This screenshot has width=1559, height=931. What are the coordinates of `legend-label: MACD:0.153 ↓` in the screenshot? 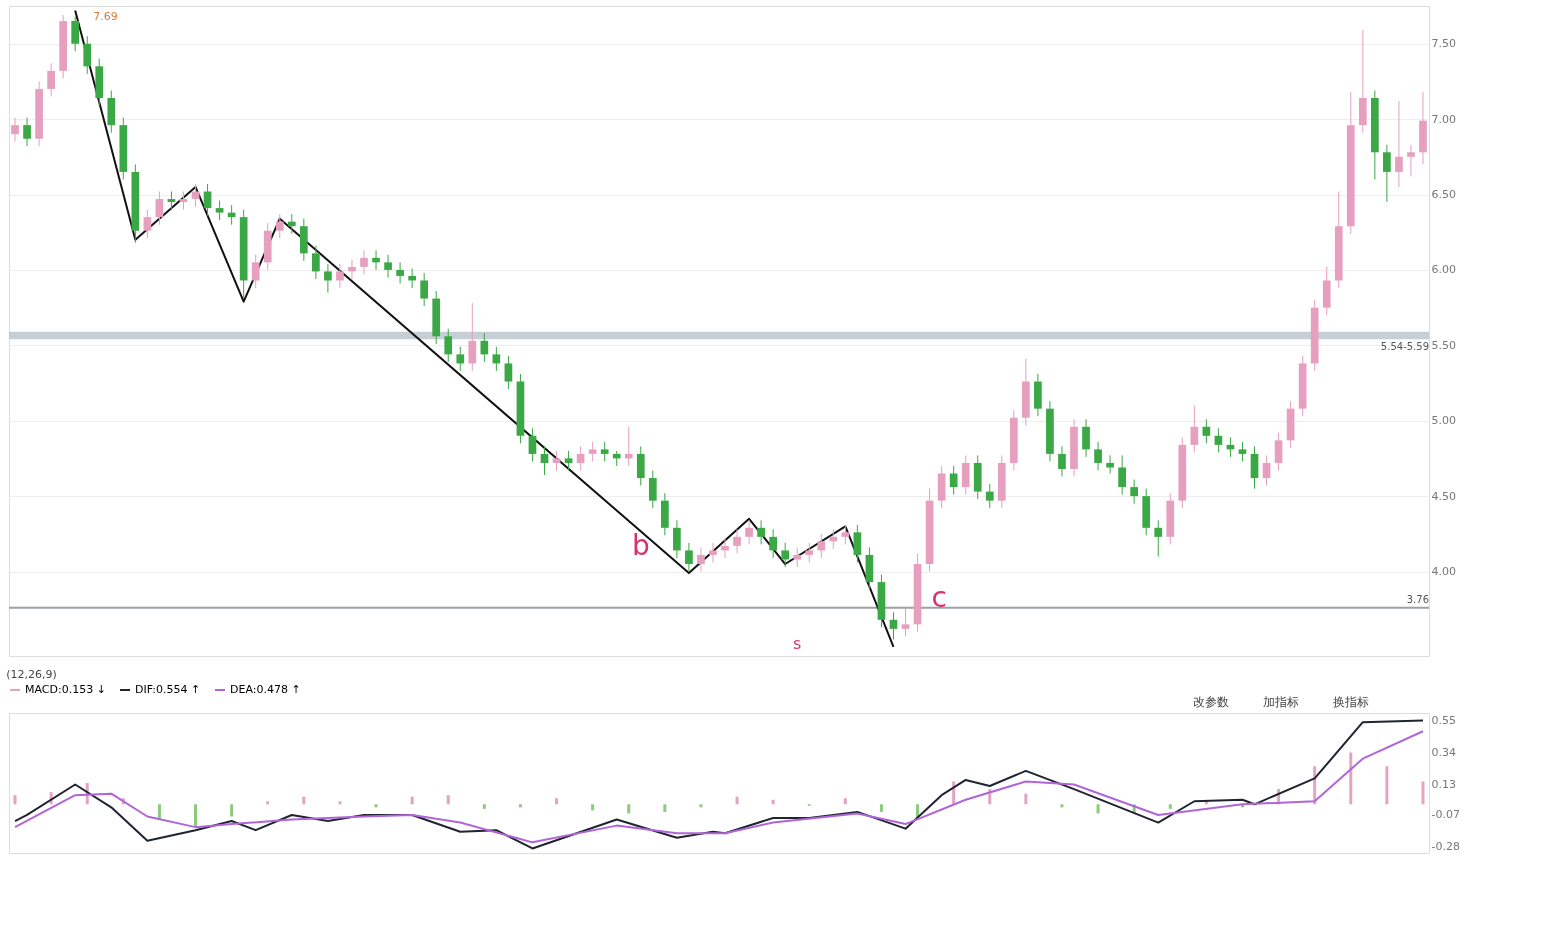 It's located at (65, 689).